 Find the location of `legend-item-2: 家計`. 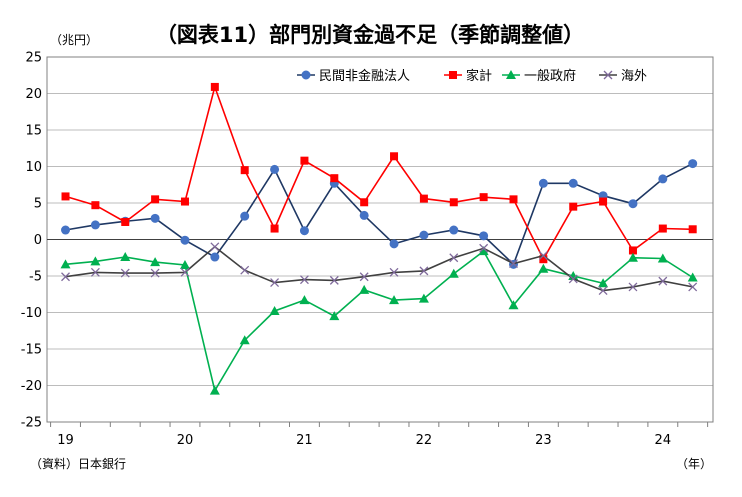

legend-item-2: 家計 is located at coordinates (468, 76).